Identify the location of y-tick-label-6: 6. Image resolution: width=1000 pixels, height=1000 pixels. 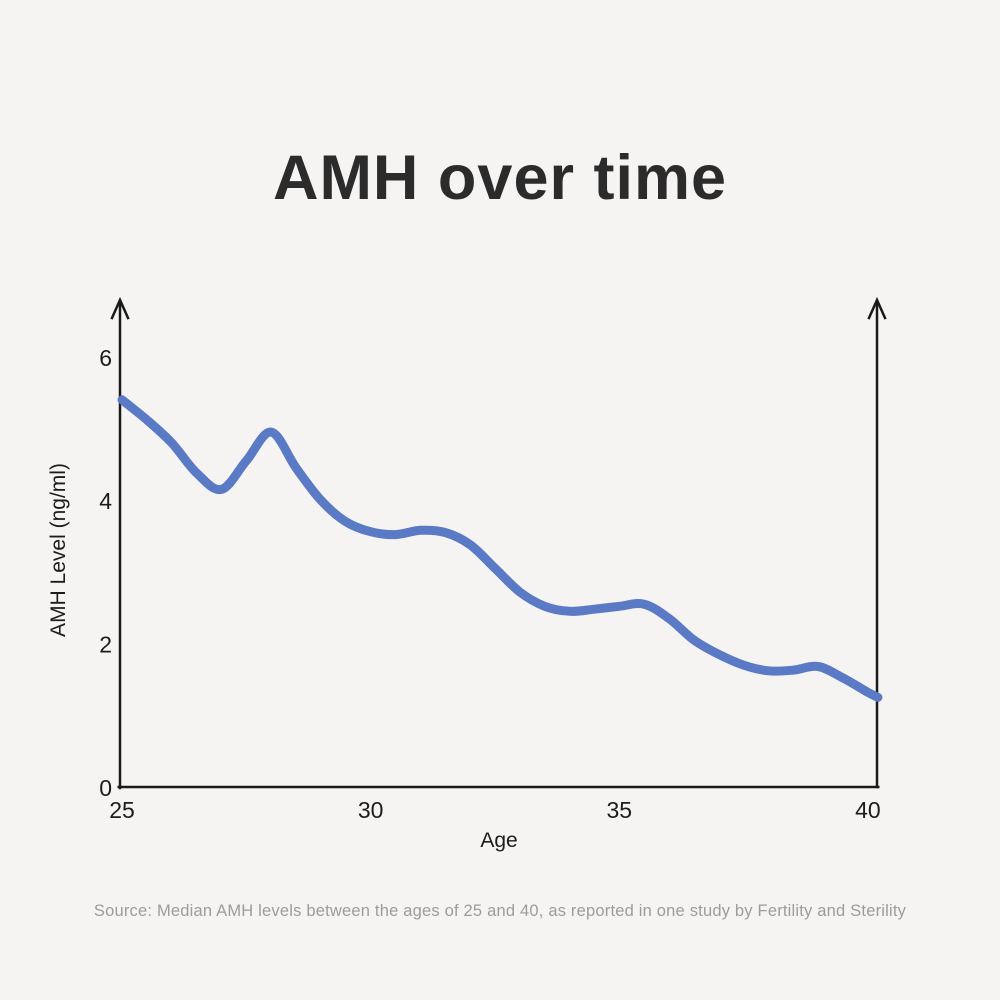
(105, 358).